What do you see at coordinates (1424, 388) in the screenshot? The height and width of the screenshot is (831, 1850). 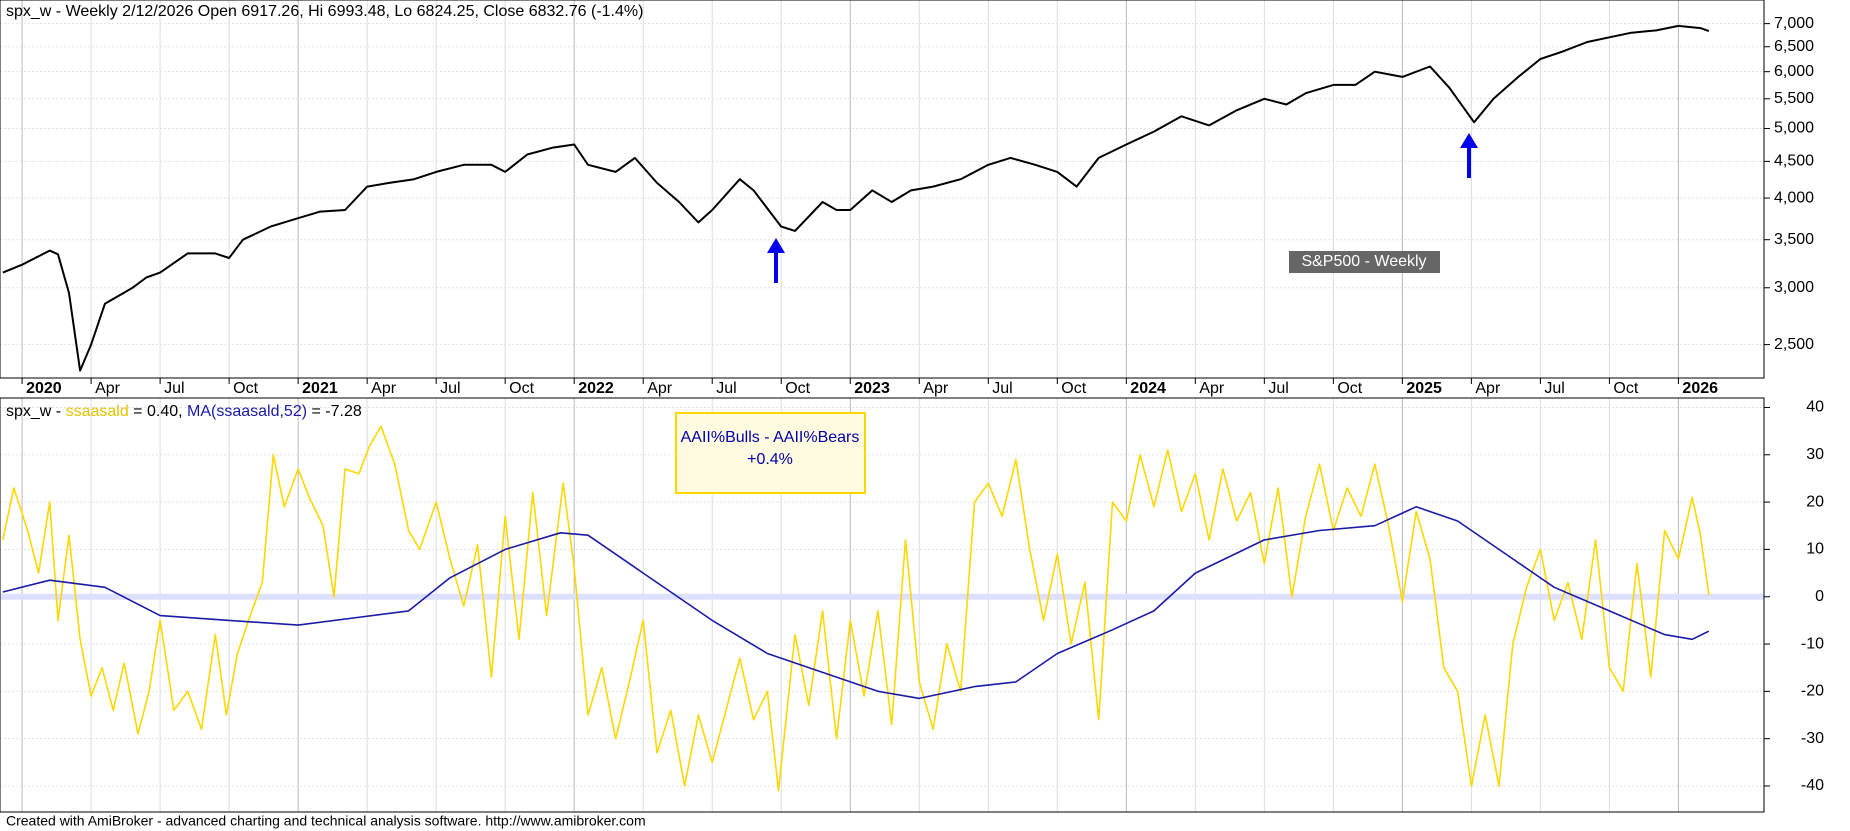 I see `x-tick-label: 2025` at bounding box center [1424, 388].